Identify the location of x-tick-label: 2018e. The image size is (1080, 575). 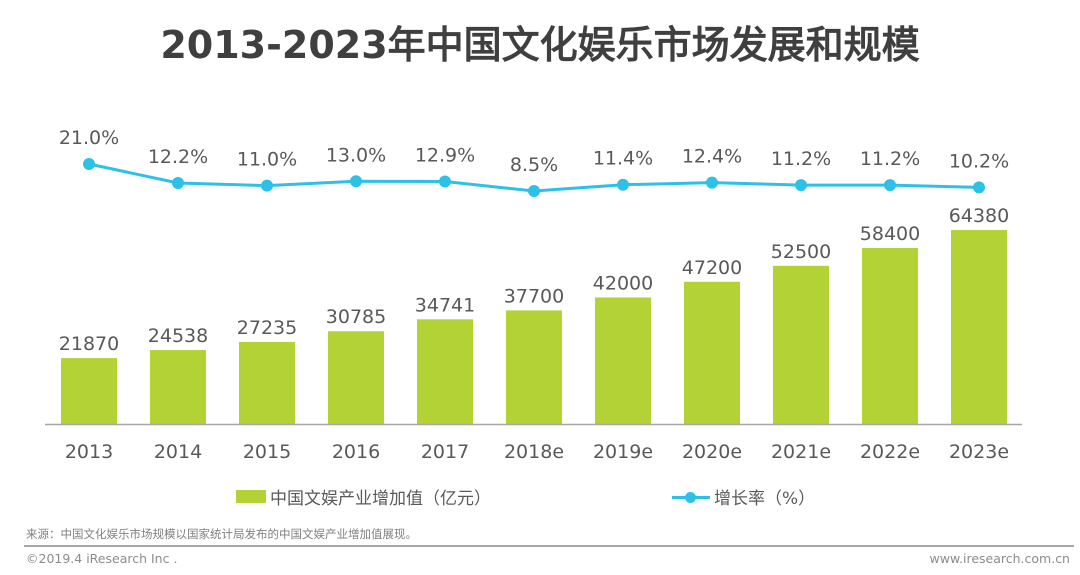
(534, 452).